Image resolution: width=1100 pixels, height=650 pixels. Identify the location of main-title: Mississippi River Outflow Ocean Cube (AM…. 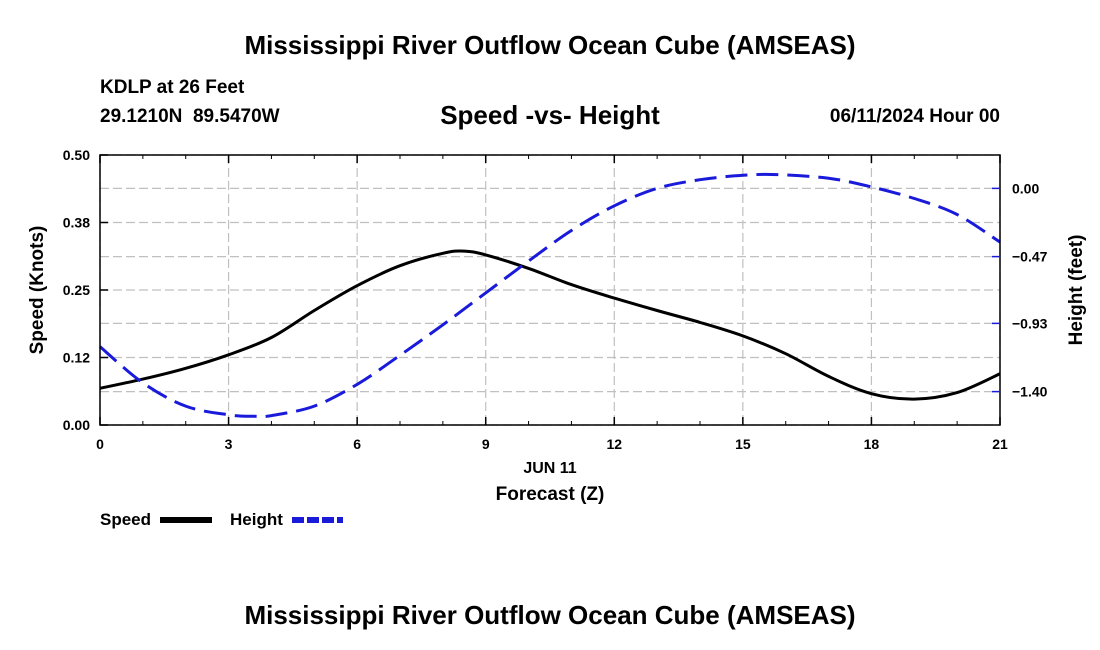
(550, 45).